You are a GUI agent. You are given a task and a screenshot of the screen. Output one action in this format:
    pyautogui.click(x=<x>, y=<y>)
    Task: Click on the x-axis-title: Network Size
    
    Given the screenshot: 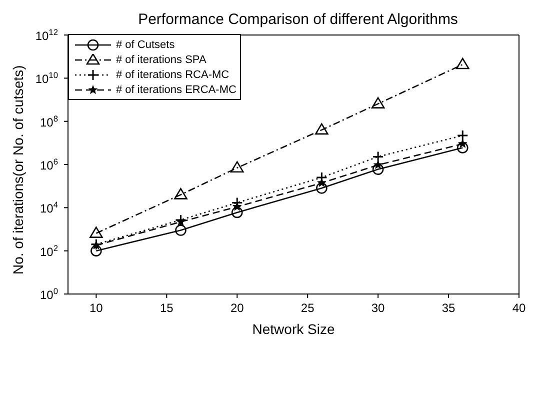 What is the action you would take?
    pyautogui.click(x=293, y=329)
    